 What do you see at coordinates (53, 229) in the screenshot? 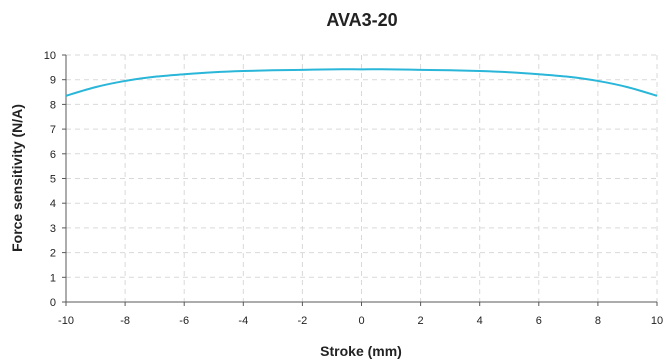
I see `y-tick-label: 3` at bounding box center [53, 229].